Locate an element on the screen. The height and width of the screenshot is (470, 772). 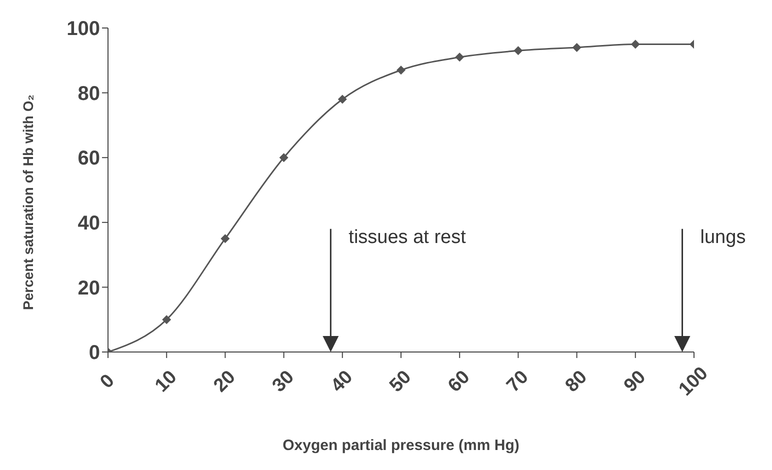
x-tick-label: 90 is located at coordinates (635, 381).